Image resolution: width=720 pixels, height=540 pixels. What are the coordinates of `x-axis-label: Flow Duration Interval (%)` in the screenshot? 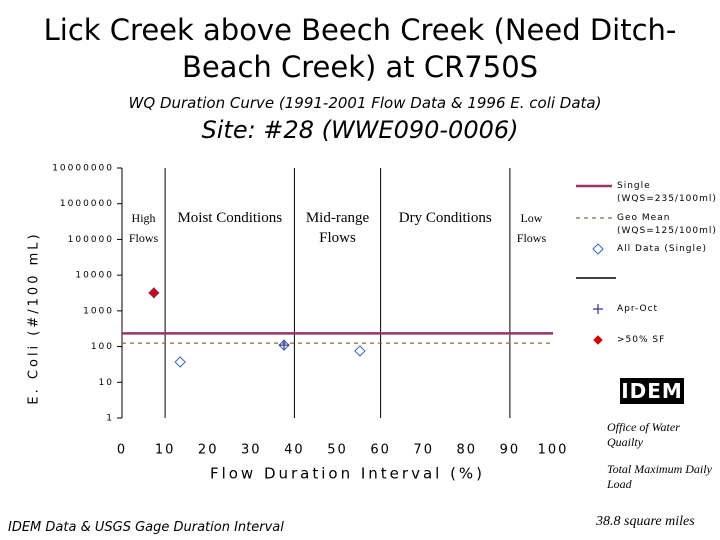 It's located at (347, 474).